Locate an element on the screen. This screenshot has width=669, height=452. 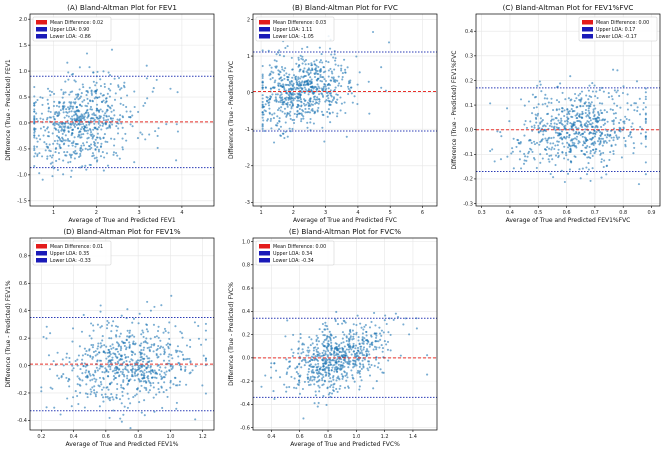
x-tick-label: 1 is located at coordinates (260, 213).